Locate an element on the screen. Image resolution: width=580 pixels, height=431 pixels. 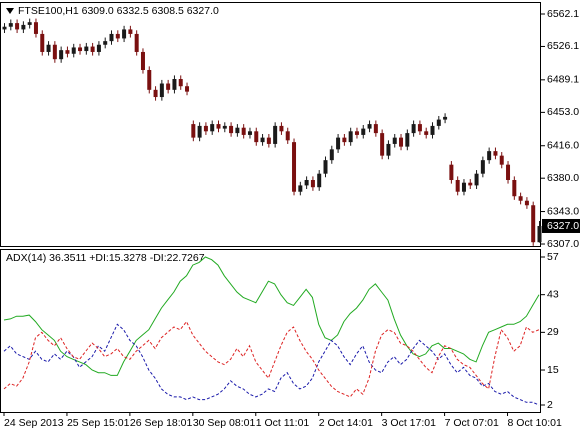
x-tick-label: 30 Sep 08:01 is located at coordinates (224, 423).